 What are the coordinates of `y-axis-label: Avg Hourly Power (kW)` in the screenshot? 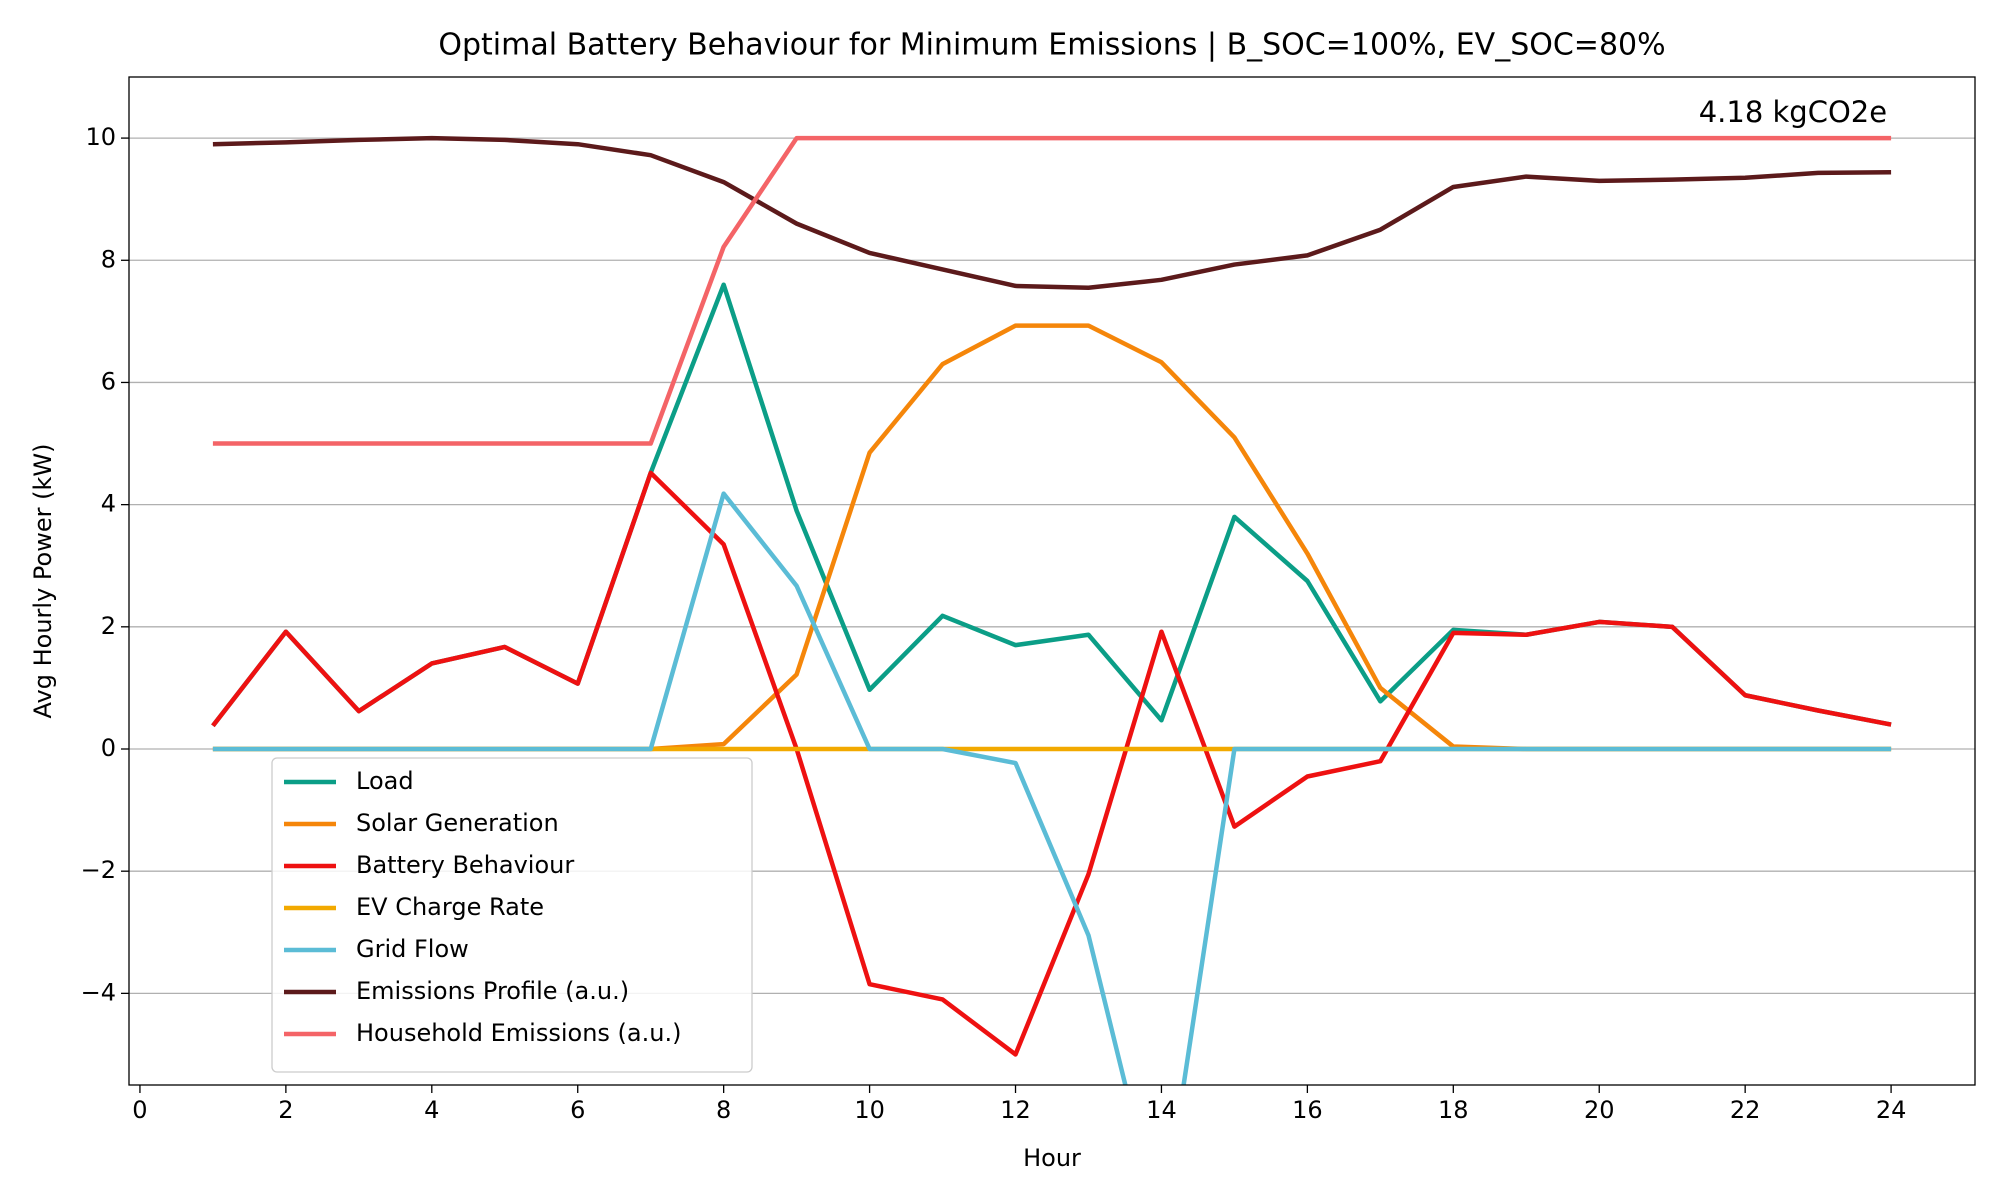 It's located at (43, 581).